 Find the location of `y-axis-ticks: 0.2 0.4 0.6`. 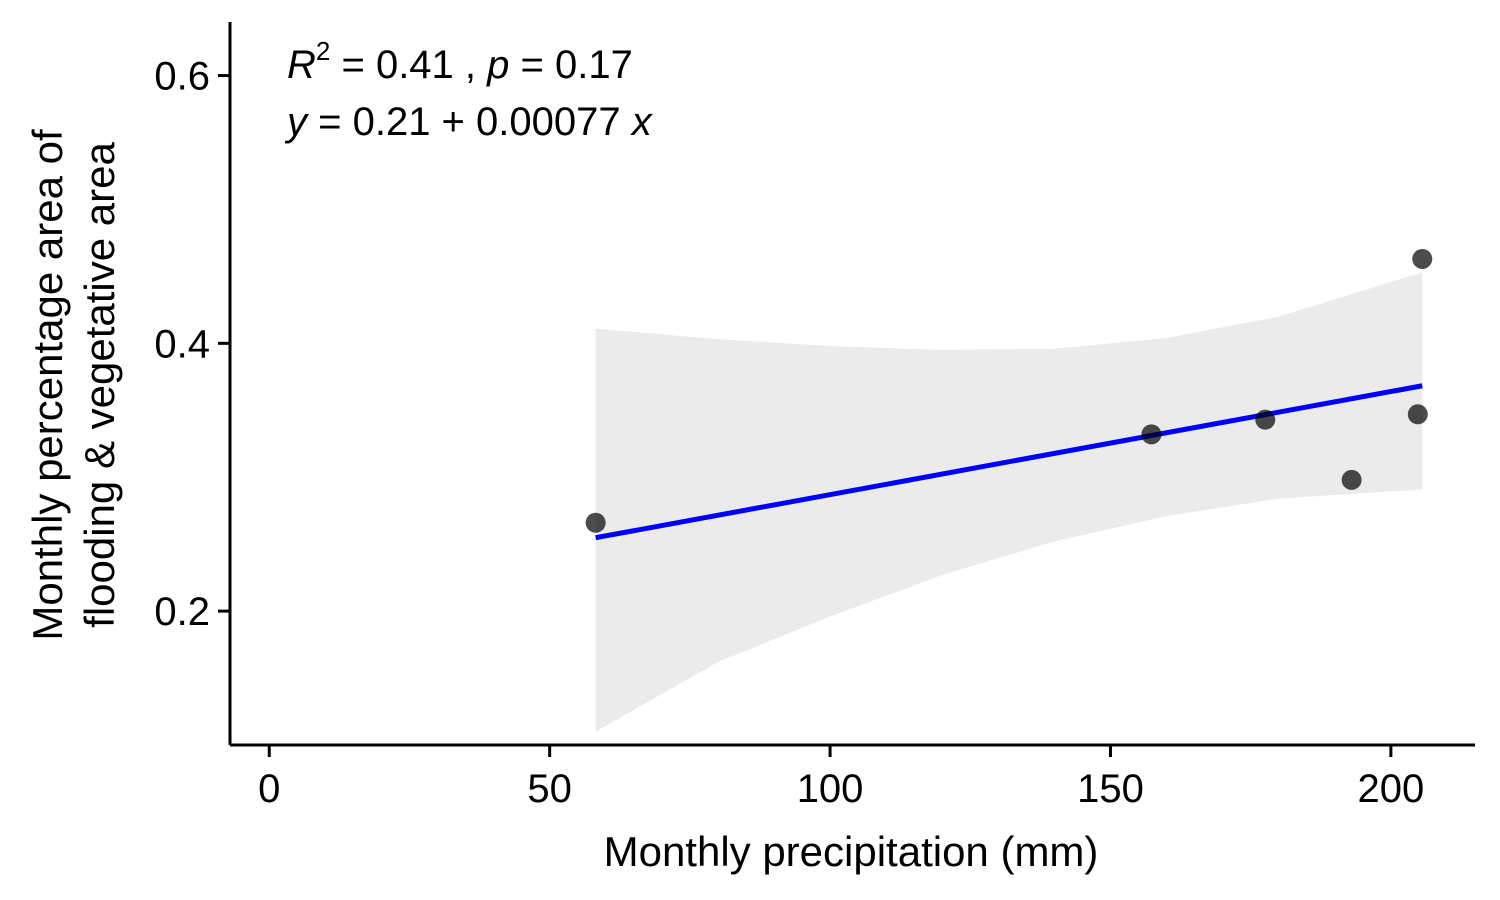

y-axis-ticks: 0.2 0.4 0.6 is located at coordinates (192, 344).